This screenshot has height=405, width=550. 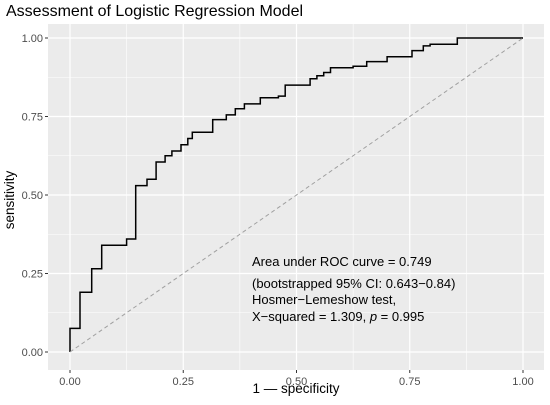 What do you see at coordinates (32, 196) in the screenshot?
I see `y-tick-label: 0.50` at bounding box center [32, 196].